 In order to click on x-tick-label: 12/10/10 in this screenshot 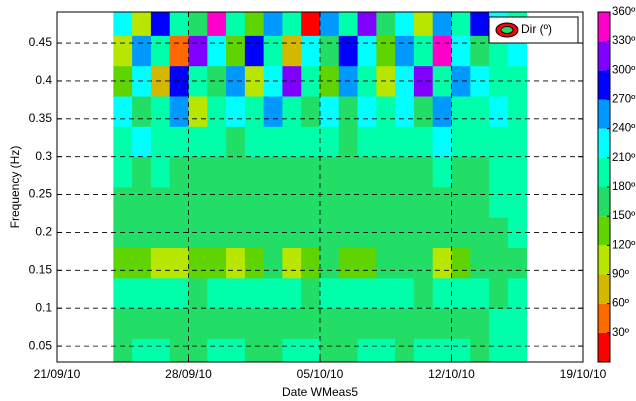, I will do `click(451, 374)`.